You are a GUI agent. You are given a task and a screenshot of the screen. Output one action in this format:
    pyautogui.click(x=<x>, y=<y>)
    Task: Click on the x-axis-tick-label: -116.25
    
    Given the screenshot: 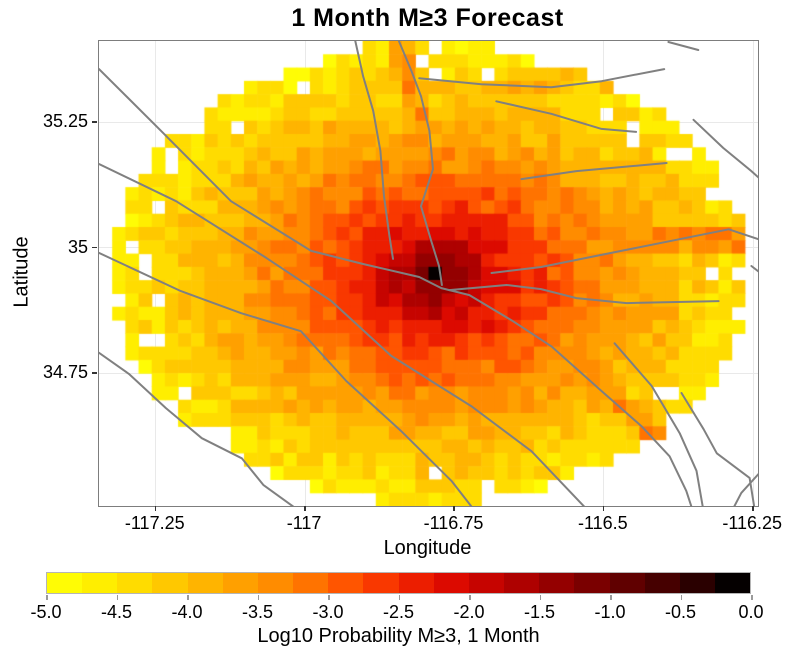 What is the action you would take?
    pyautogui.click(x=752, y=523)
    